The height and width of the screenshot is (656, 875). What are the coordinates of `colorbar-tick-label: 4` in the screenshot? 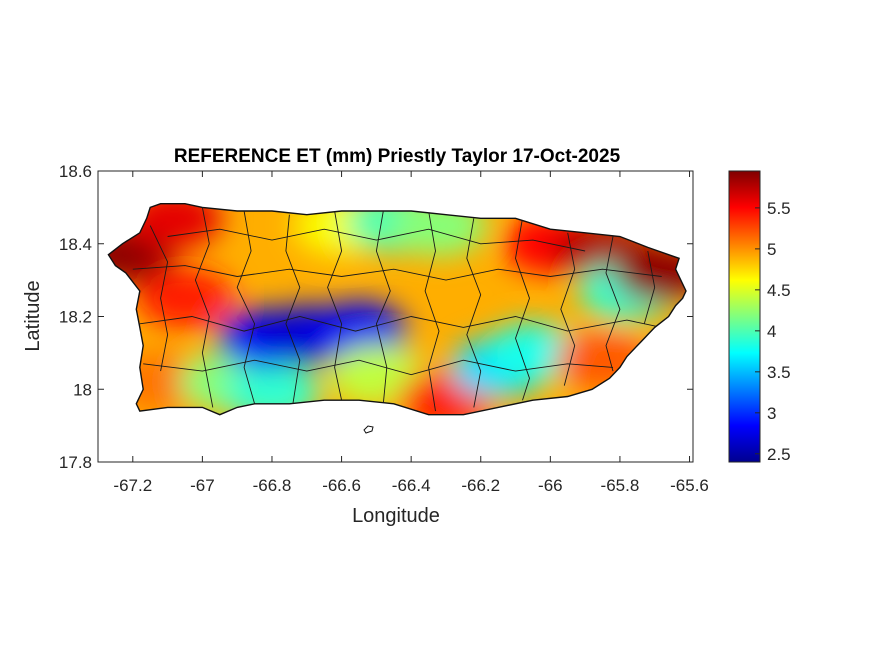 It's located at (771, 331).